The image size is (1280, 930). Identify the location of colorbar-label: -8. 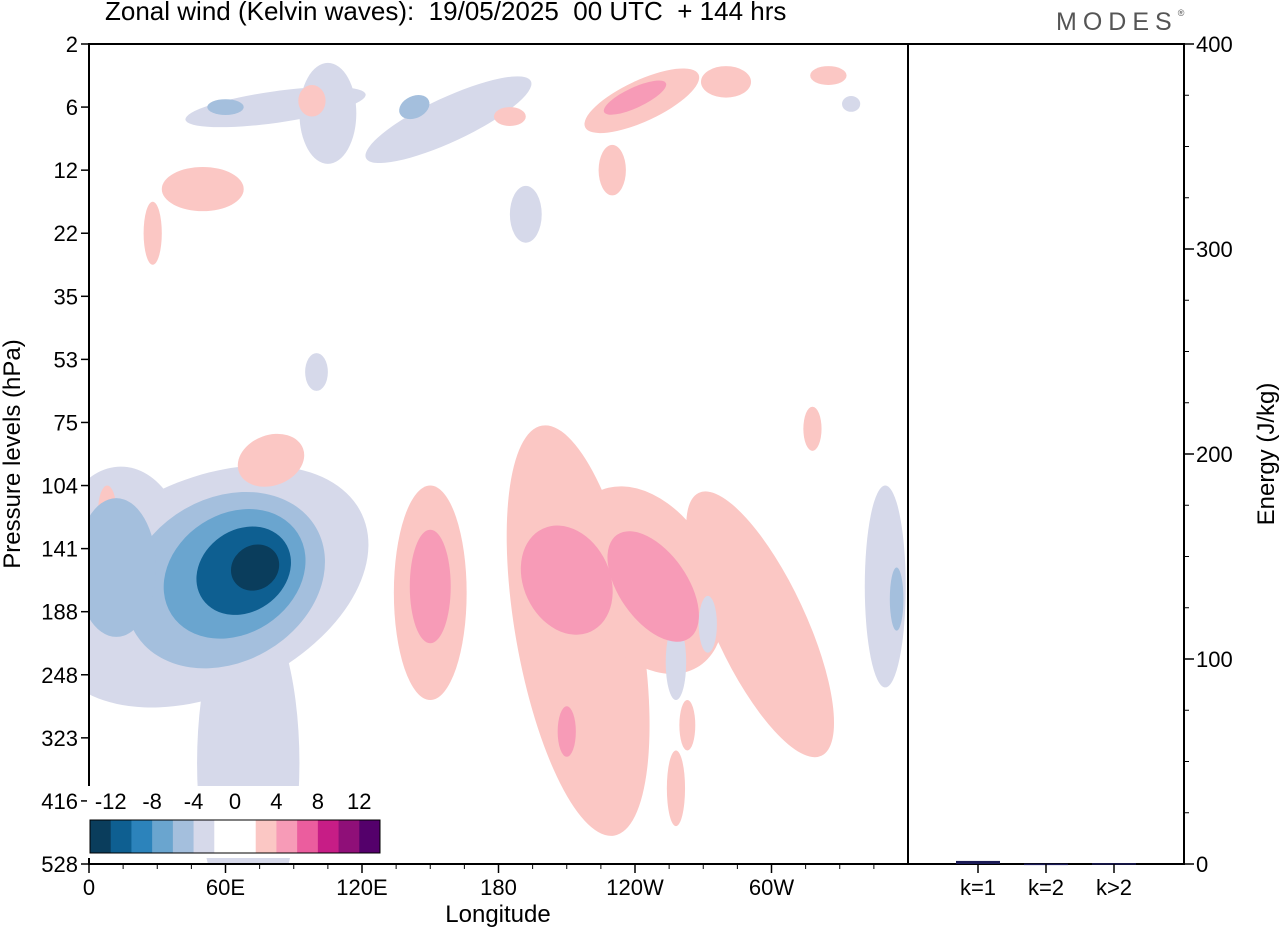
(152, 801).